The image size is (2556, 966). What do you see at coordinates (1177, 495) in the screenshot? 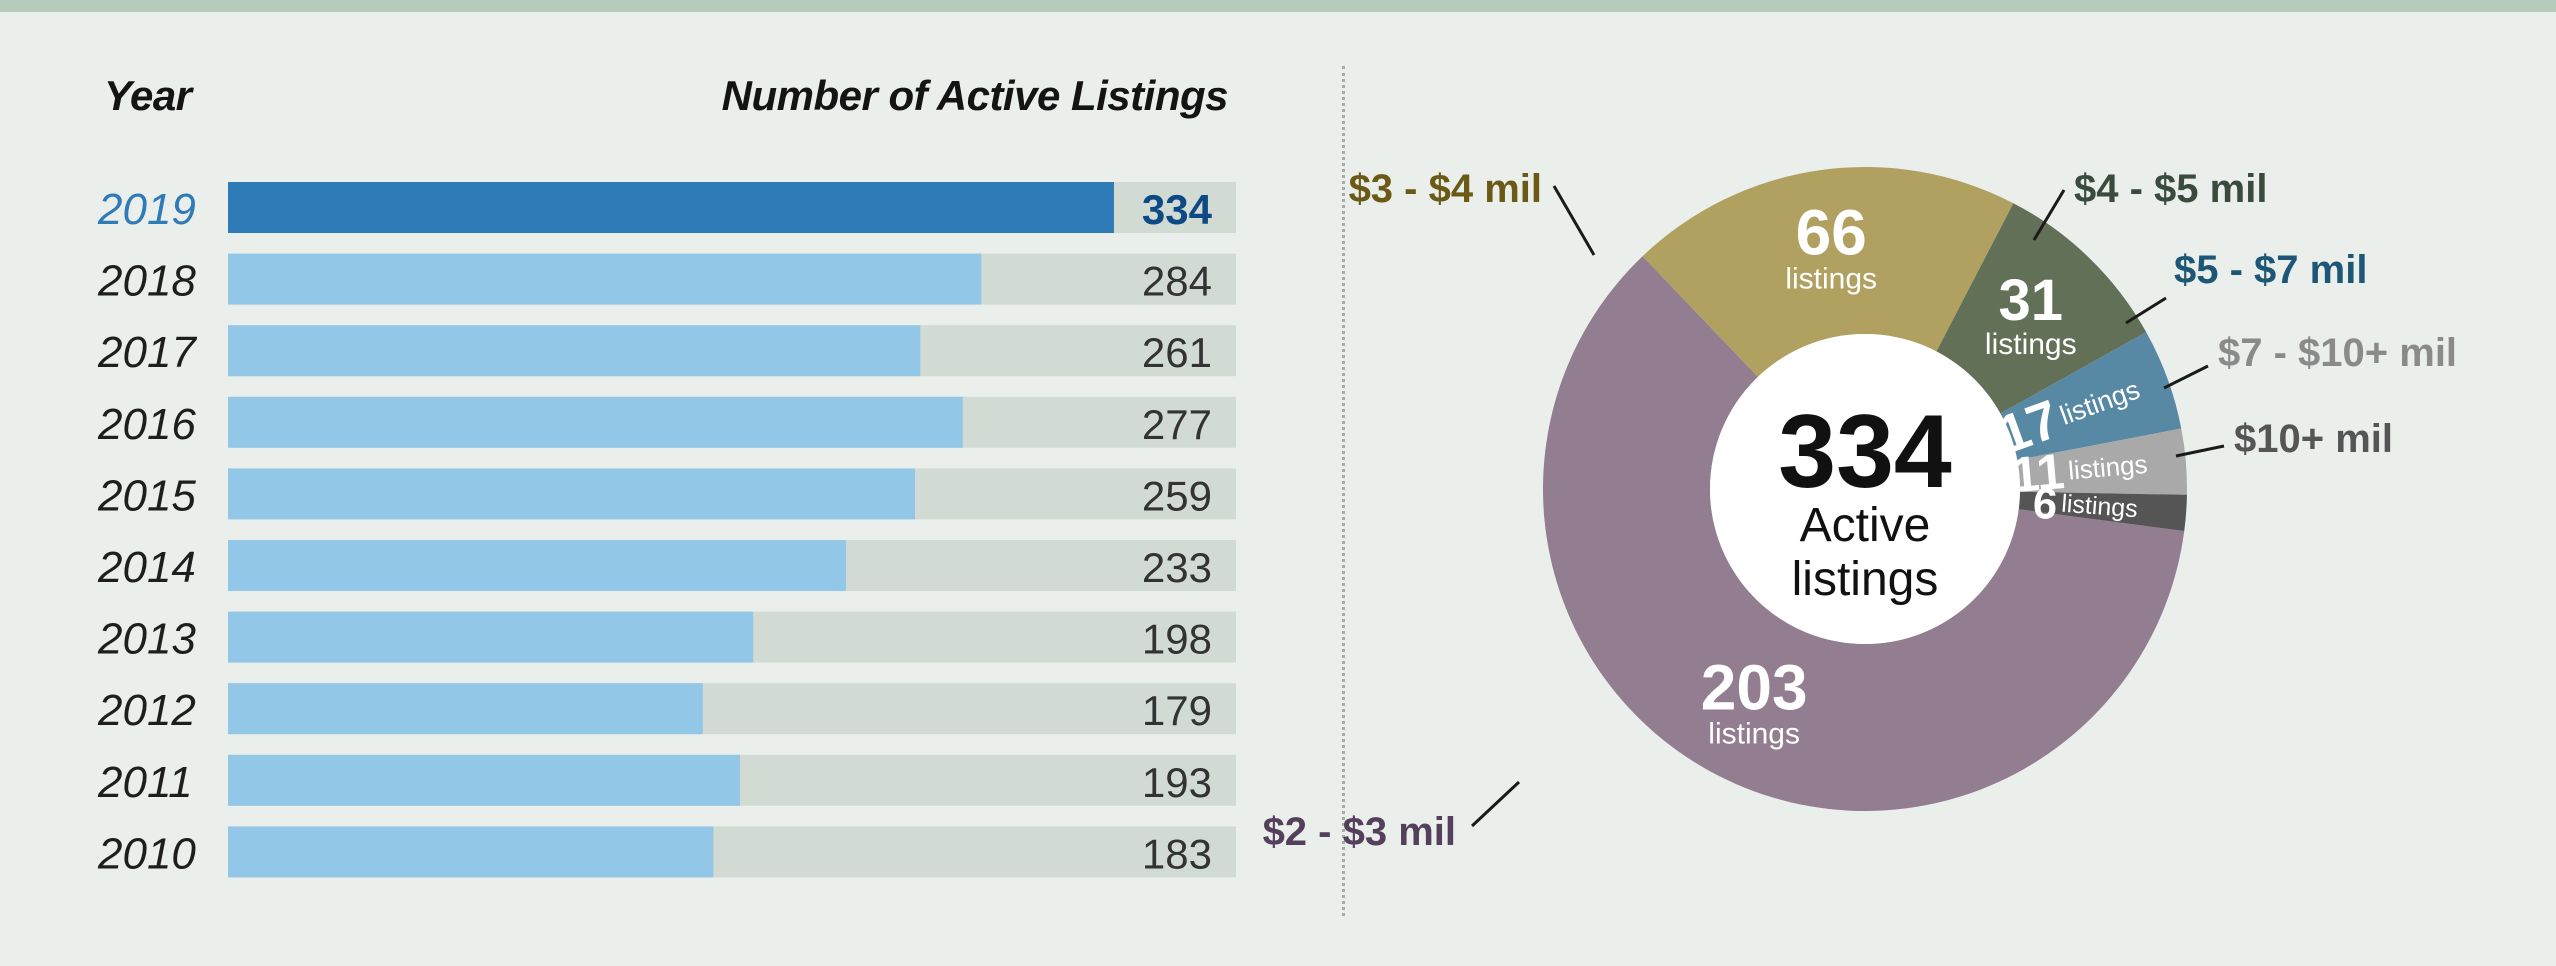
I see `bar-value-2015: 259` at bounding box center [1177, 495].